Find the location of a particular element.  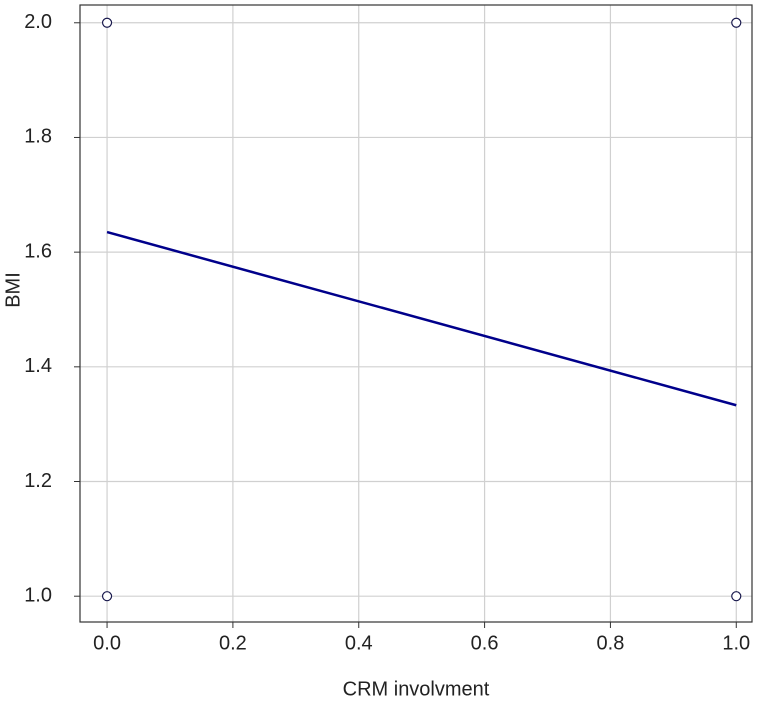

x-axis-label: CRM involvment is located at coordinates (416, 689).